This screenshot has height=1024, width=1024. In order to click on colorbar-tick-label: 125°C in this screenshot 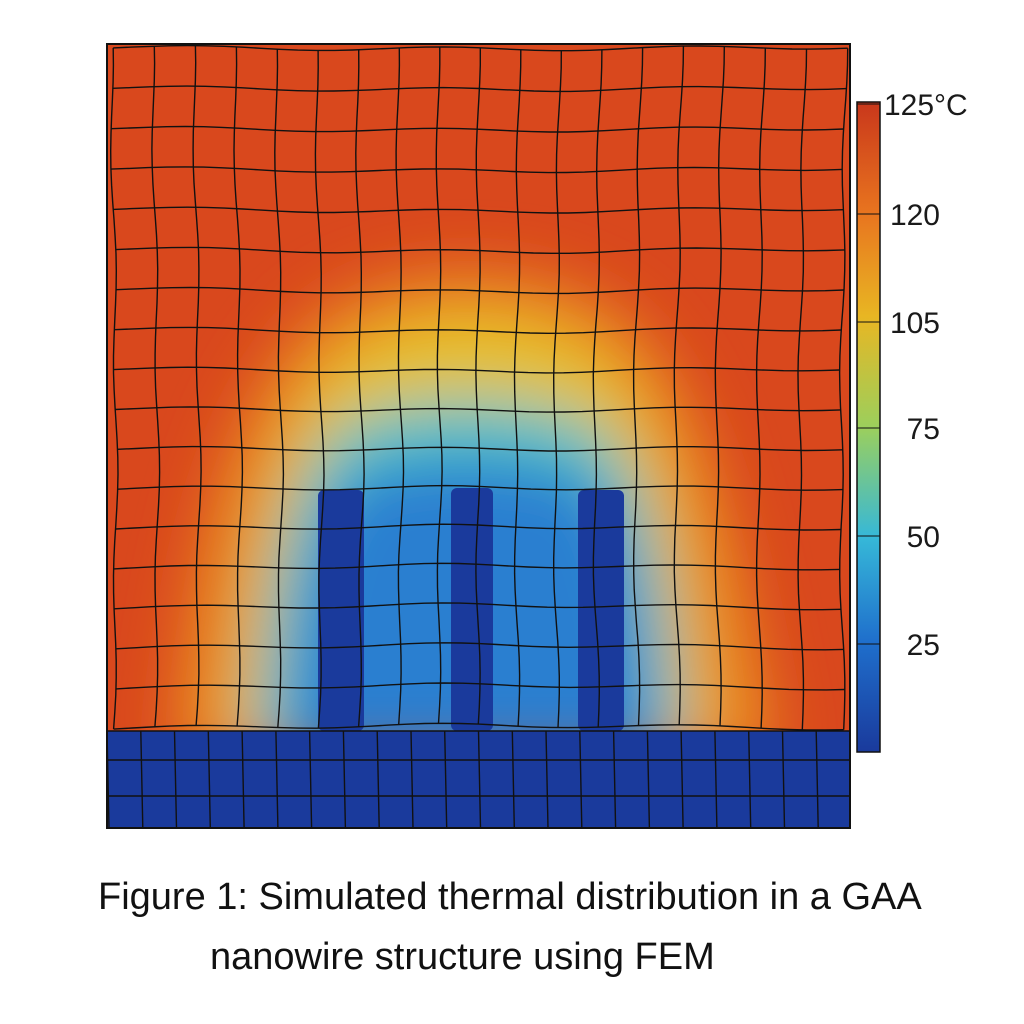, I will do `click(926, 105)`.